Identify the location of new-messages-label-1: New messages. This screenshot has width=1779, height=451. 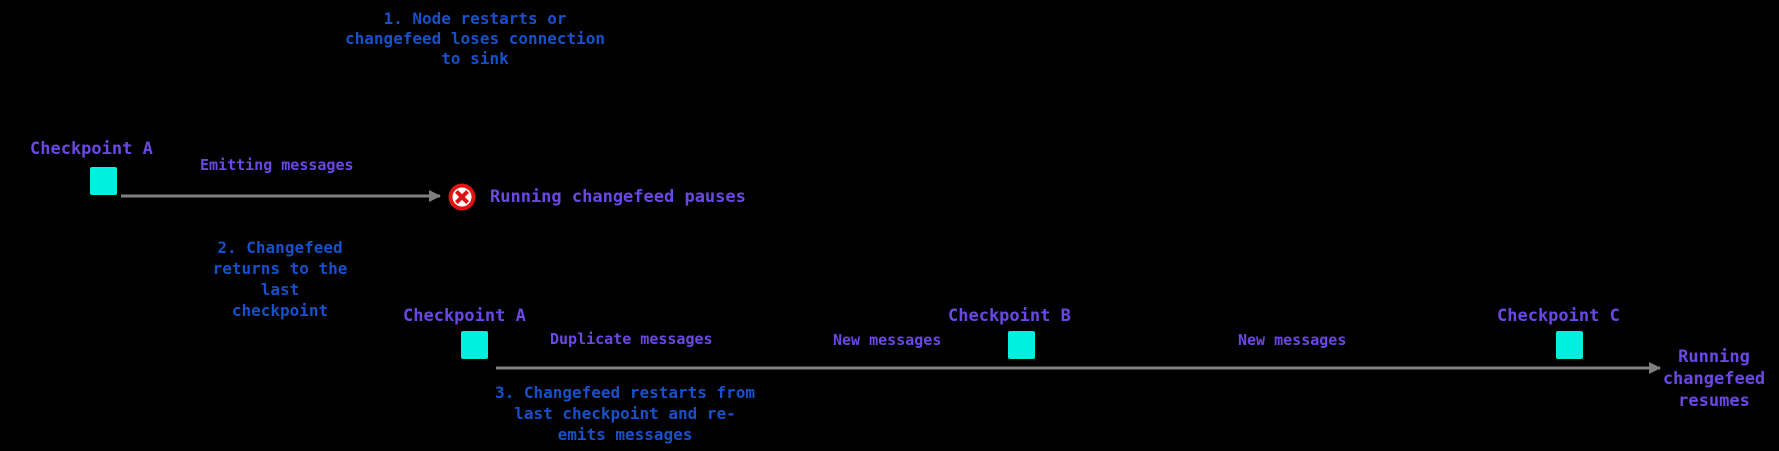
(887, 340).